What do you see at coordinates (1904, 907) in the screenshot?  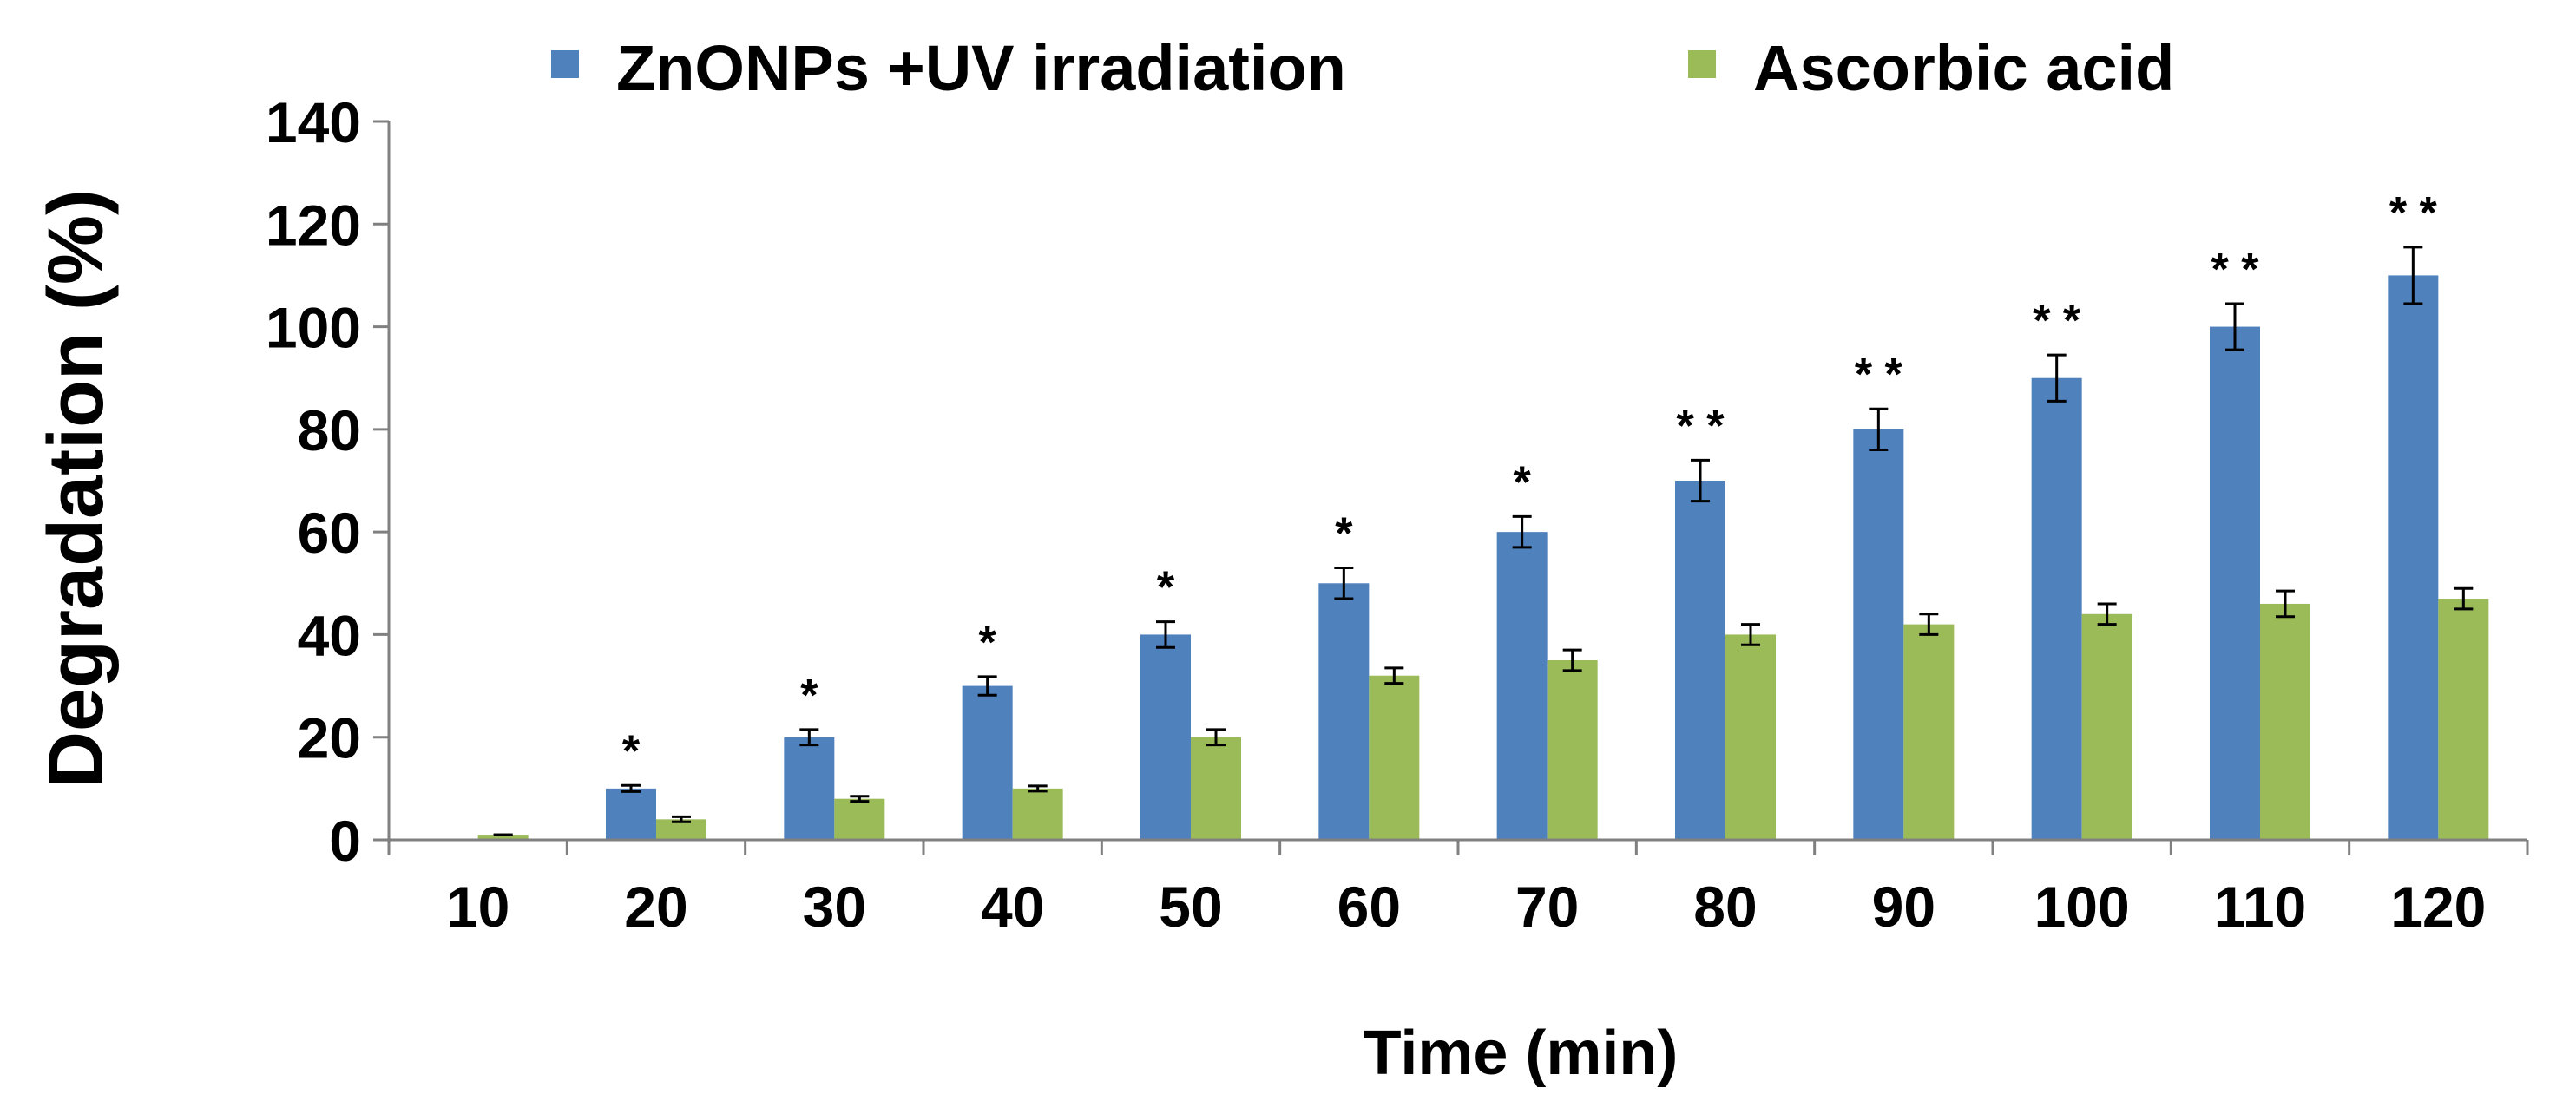 I see `x-tick-label: 90` at bounding box center [1904, 907].